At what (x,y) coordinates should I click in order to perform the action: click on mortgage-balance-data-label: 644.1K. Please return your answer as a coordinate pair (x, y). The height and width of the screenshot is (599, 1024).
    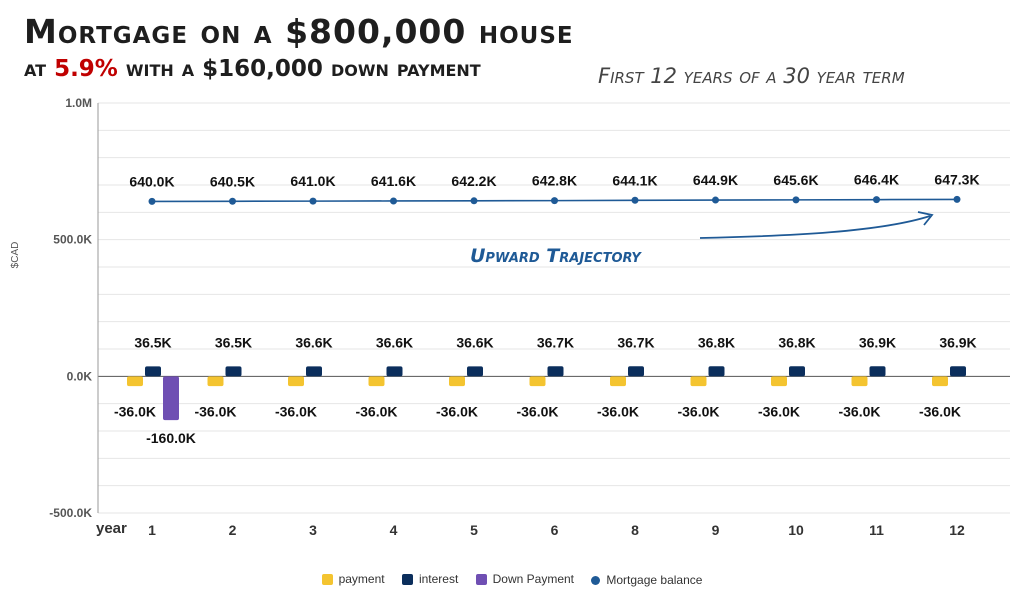
    Looking at the image, I should click on (634, 180).